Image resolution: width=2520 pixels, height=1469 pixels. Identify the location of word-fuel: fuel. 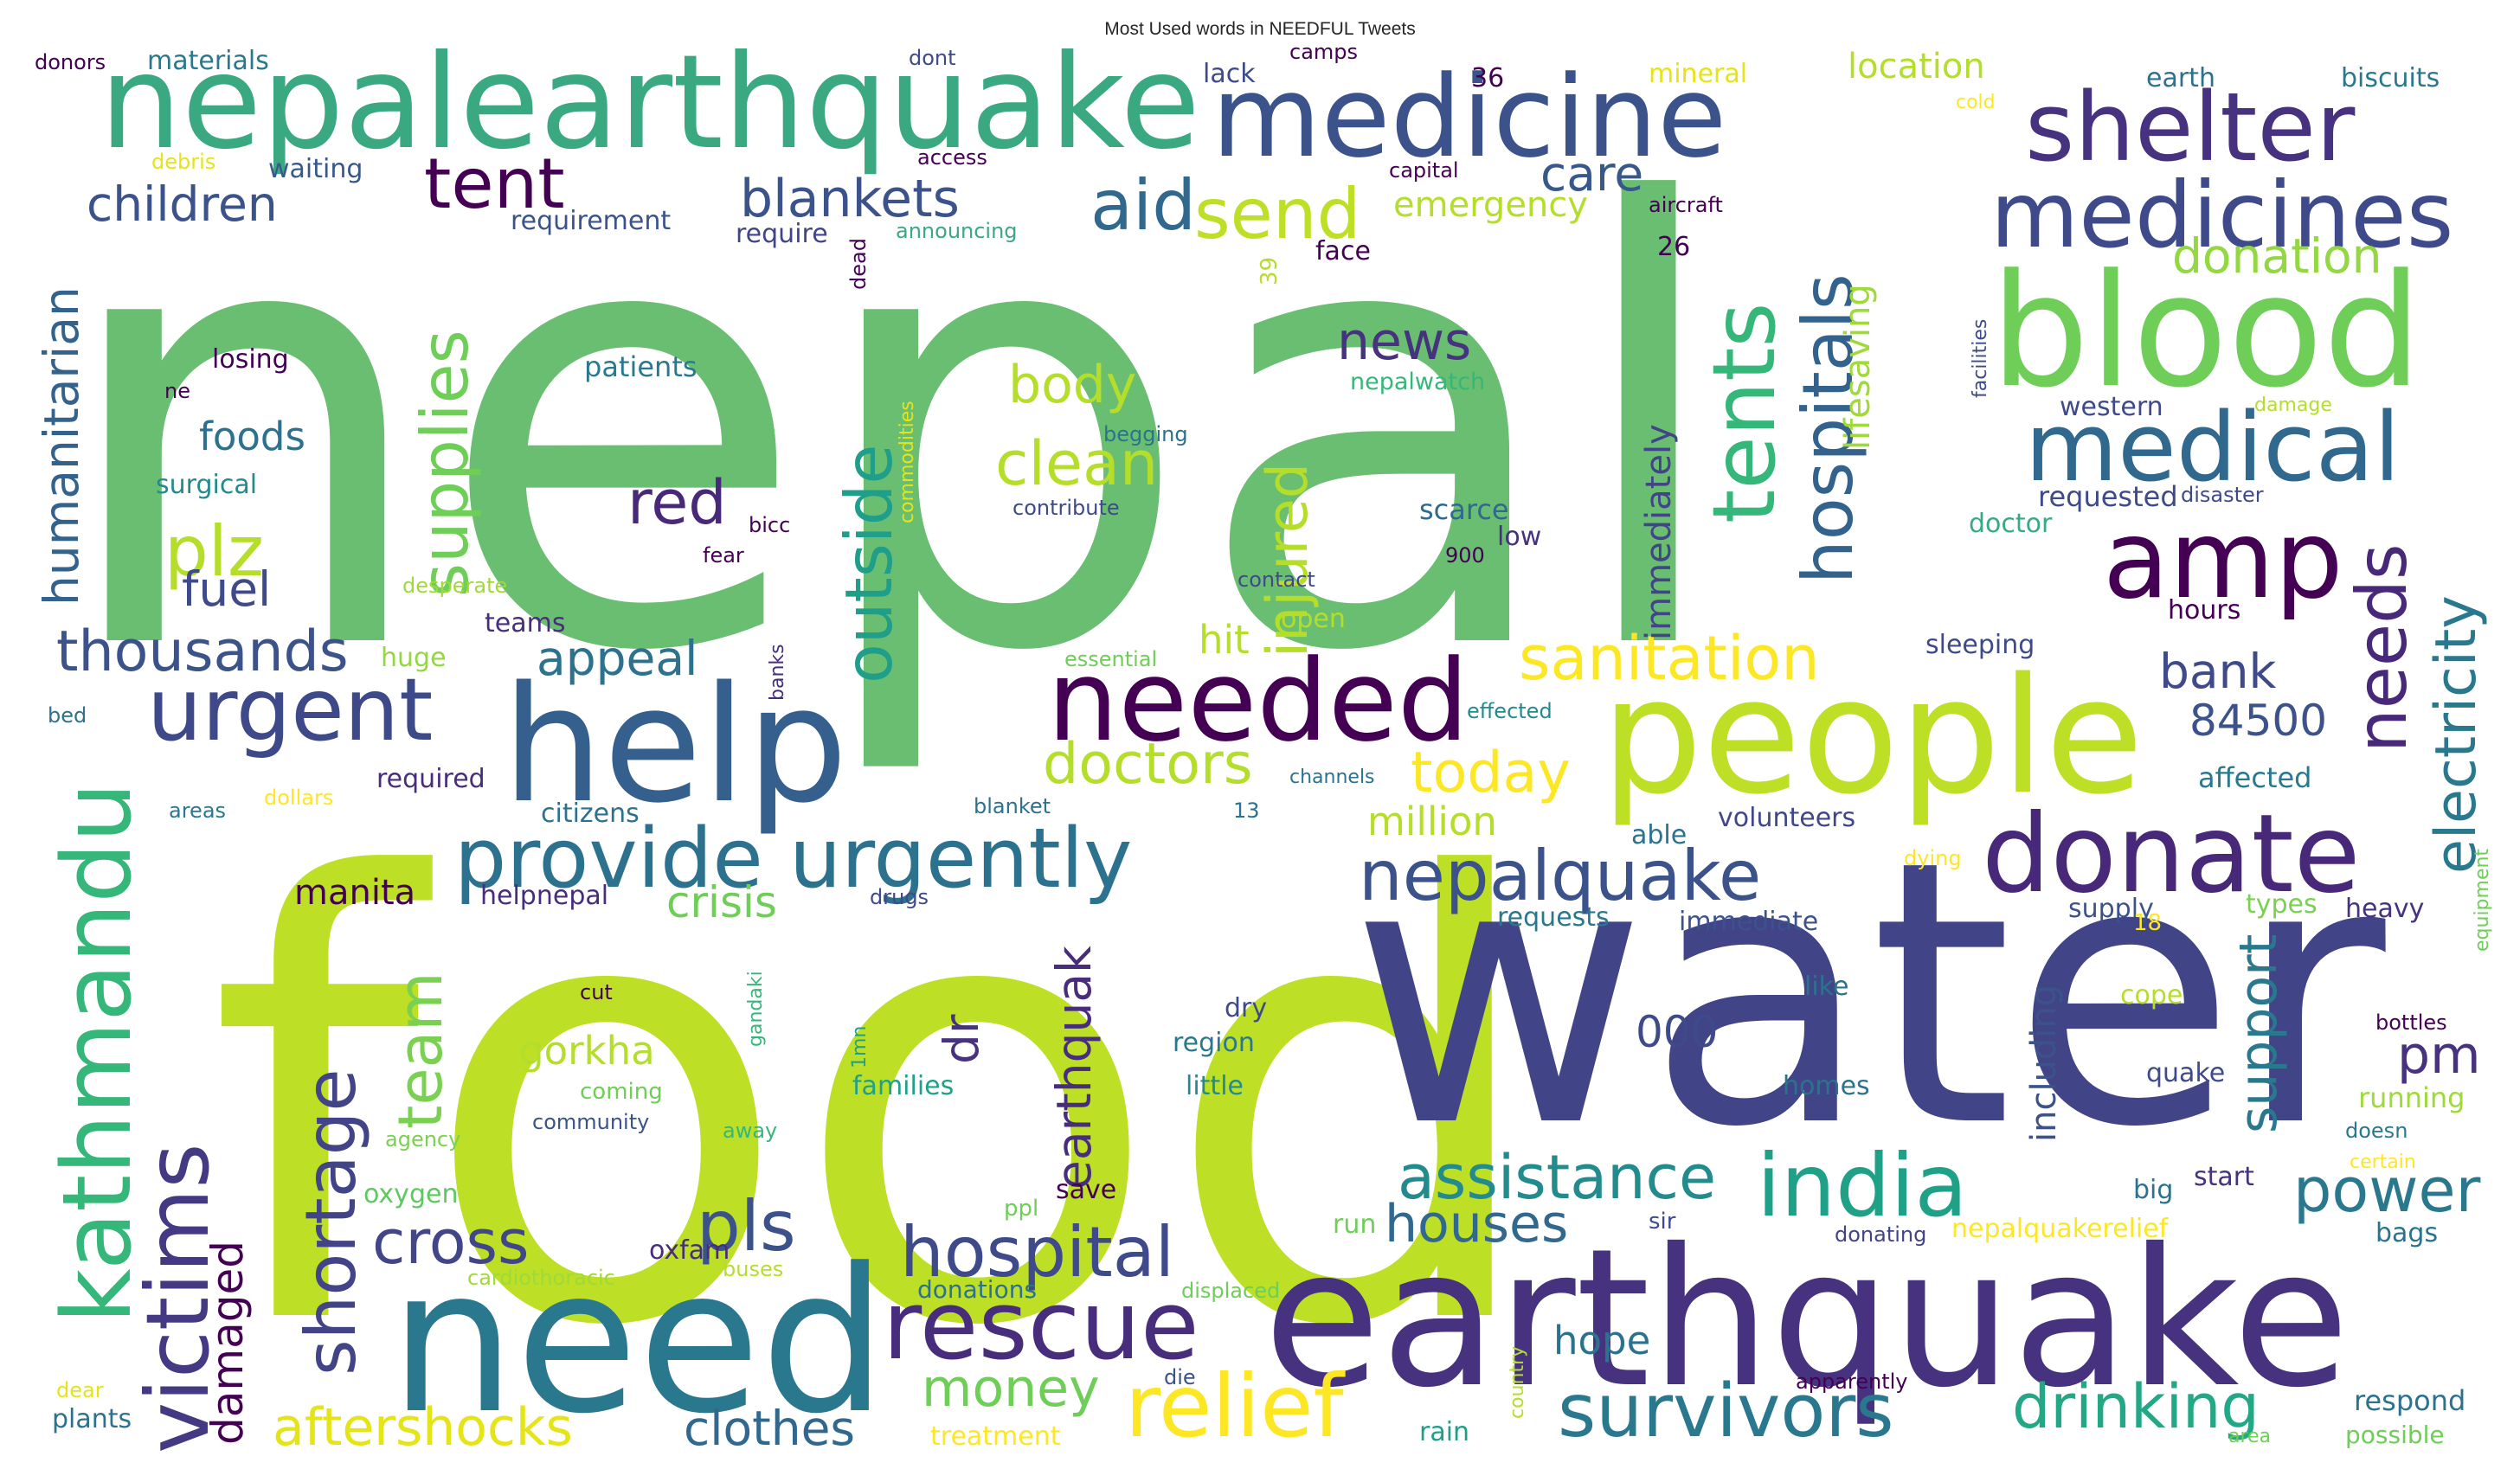
(226, 589).